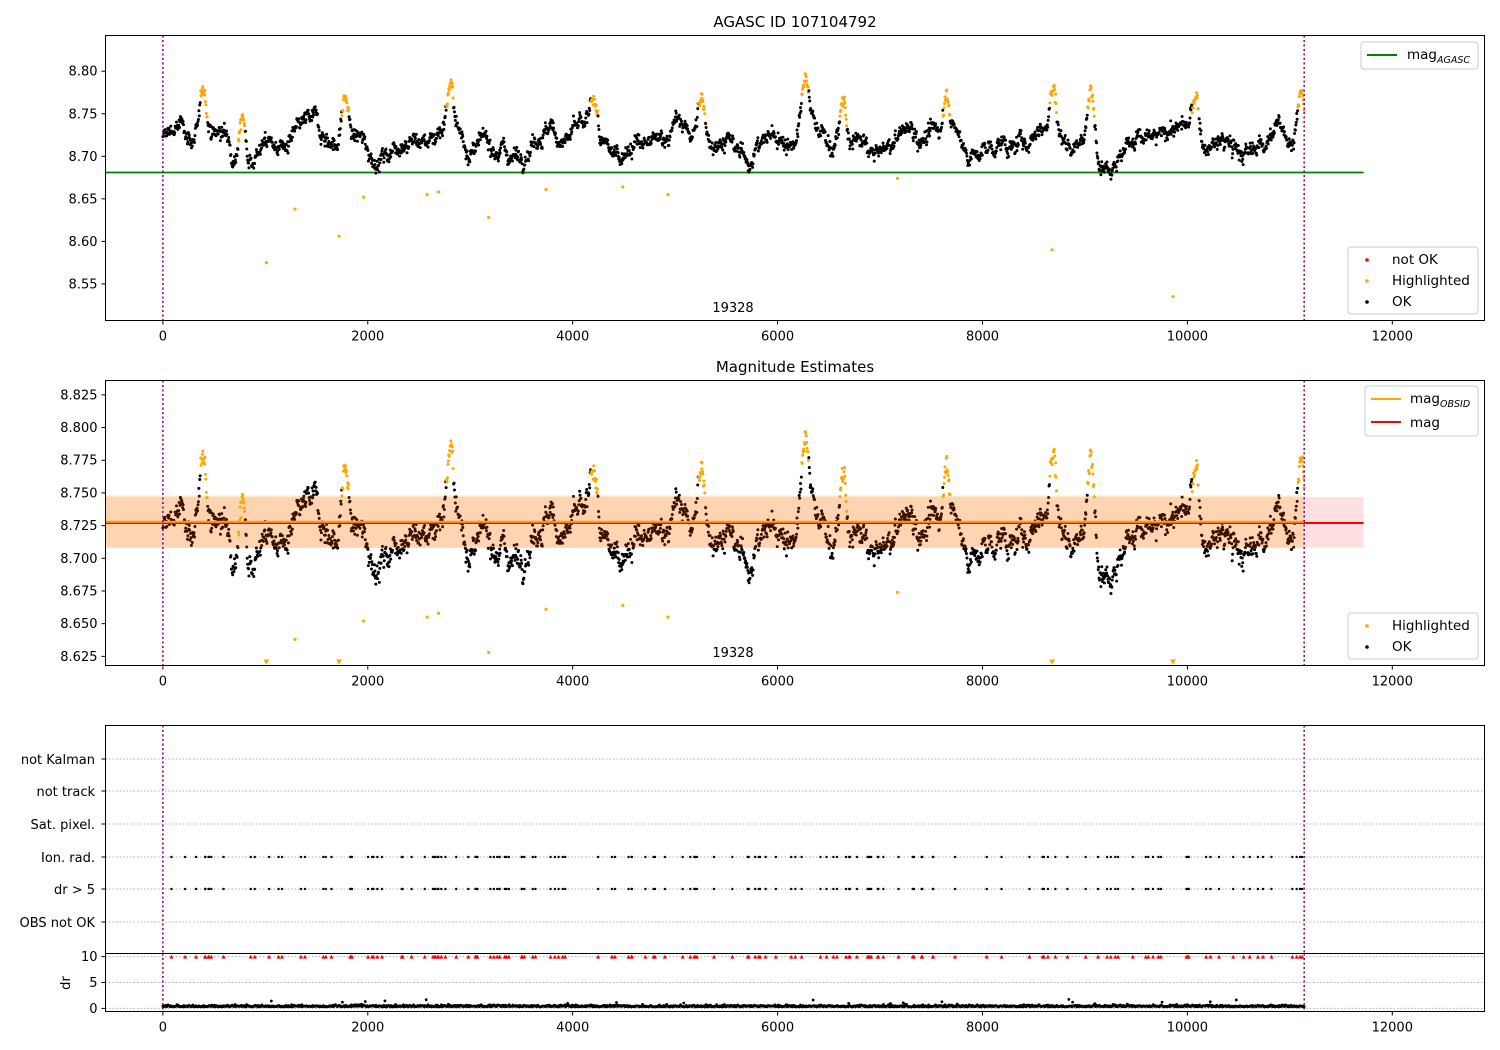  Describe the element at coordinates (163, 337) in the screenshot. I see `xtick-label: 0` at that location.